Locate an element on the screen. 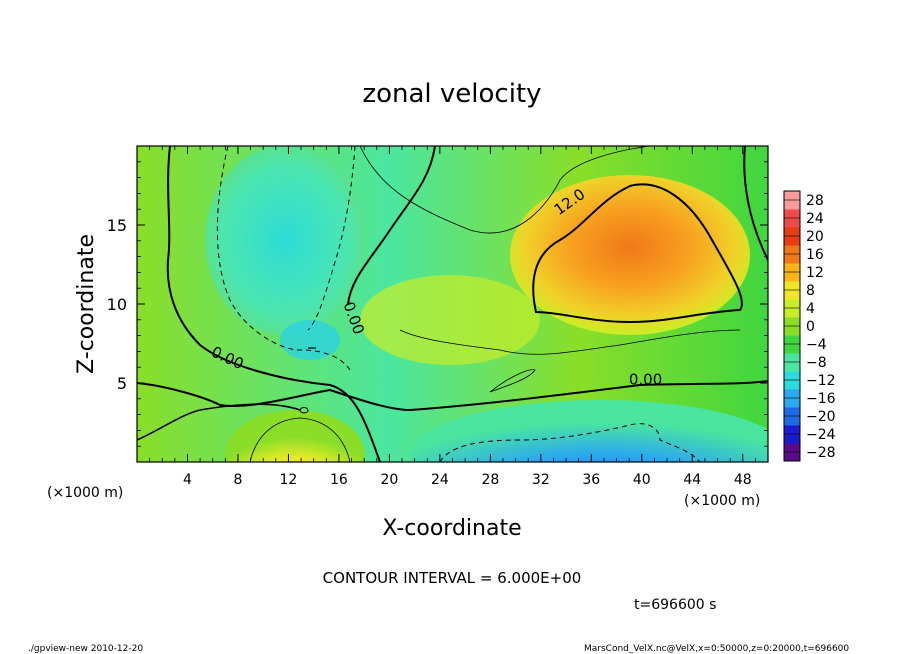 The height and width of the screenshot is (654, 904). x-tick-label: 28 is located at coordinates (490, 480).